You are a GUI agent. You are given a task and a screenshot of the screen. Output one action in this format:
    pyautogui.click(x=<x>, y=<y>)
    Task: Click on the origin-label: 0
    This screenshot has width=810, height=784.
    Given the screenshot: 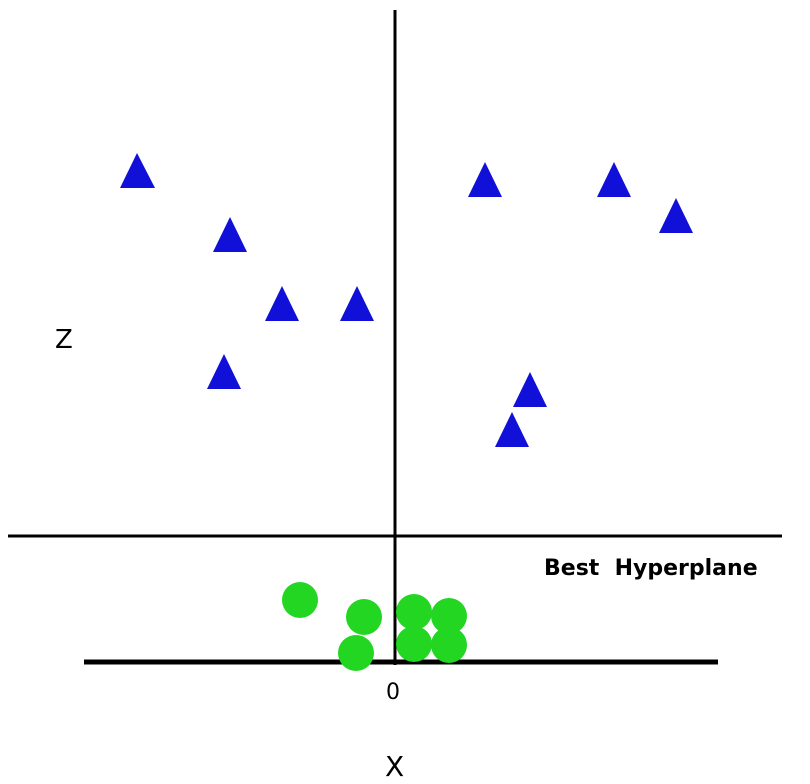 What is the action you would take?
    pyautogui.click(x=393, y=692)
    